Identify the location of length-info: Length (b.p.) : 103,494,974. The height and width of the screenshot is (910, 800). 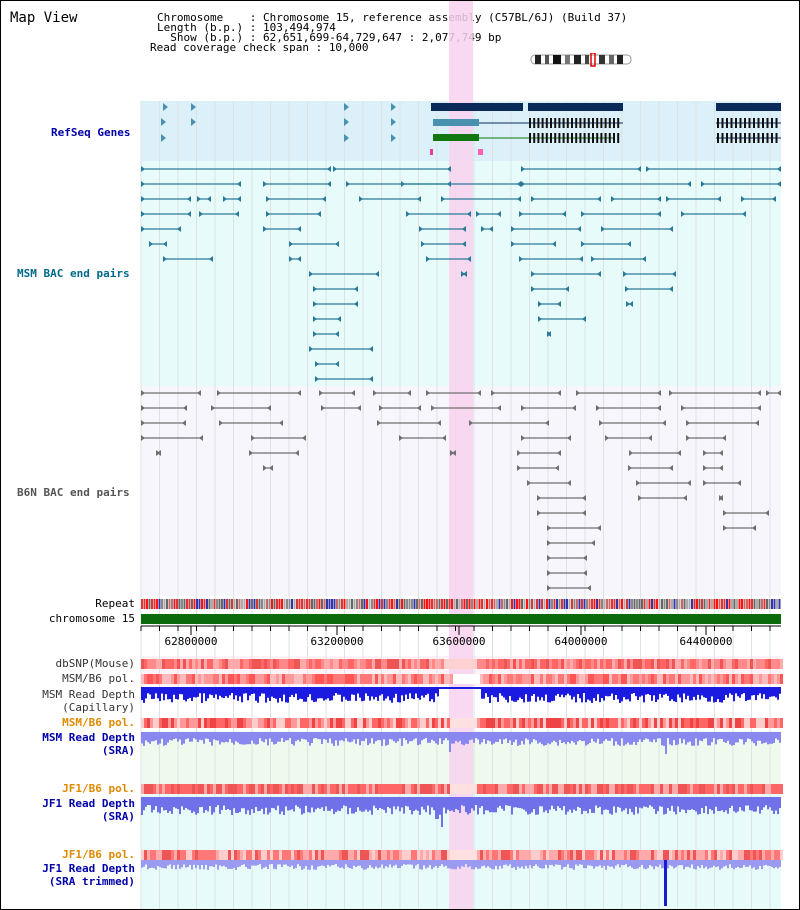
(246, 27).